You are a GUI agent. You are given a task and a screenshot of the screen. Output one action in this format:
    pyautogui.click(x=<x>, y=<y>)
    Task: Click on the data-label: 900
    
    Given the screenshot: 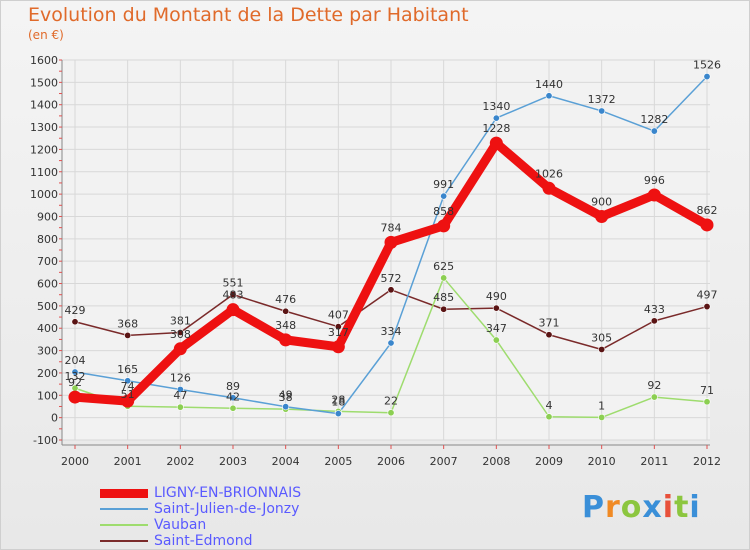 What is the action you would take?
    pyautogui.click(x=601, y=201)
    